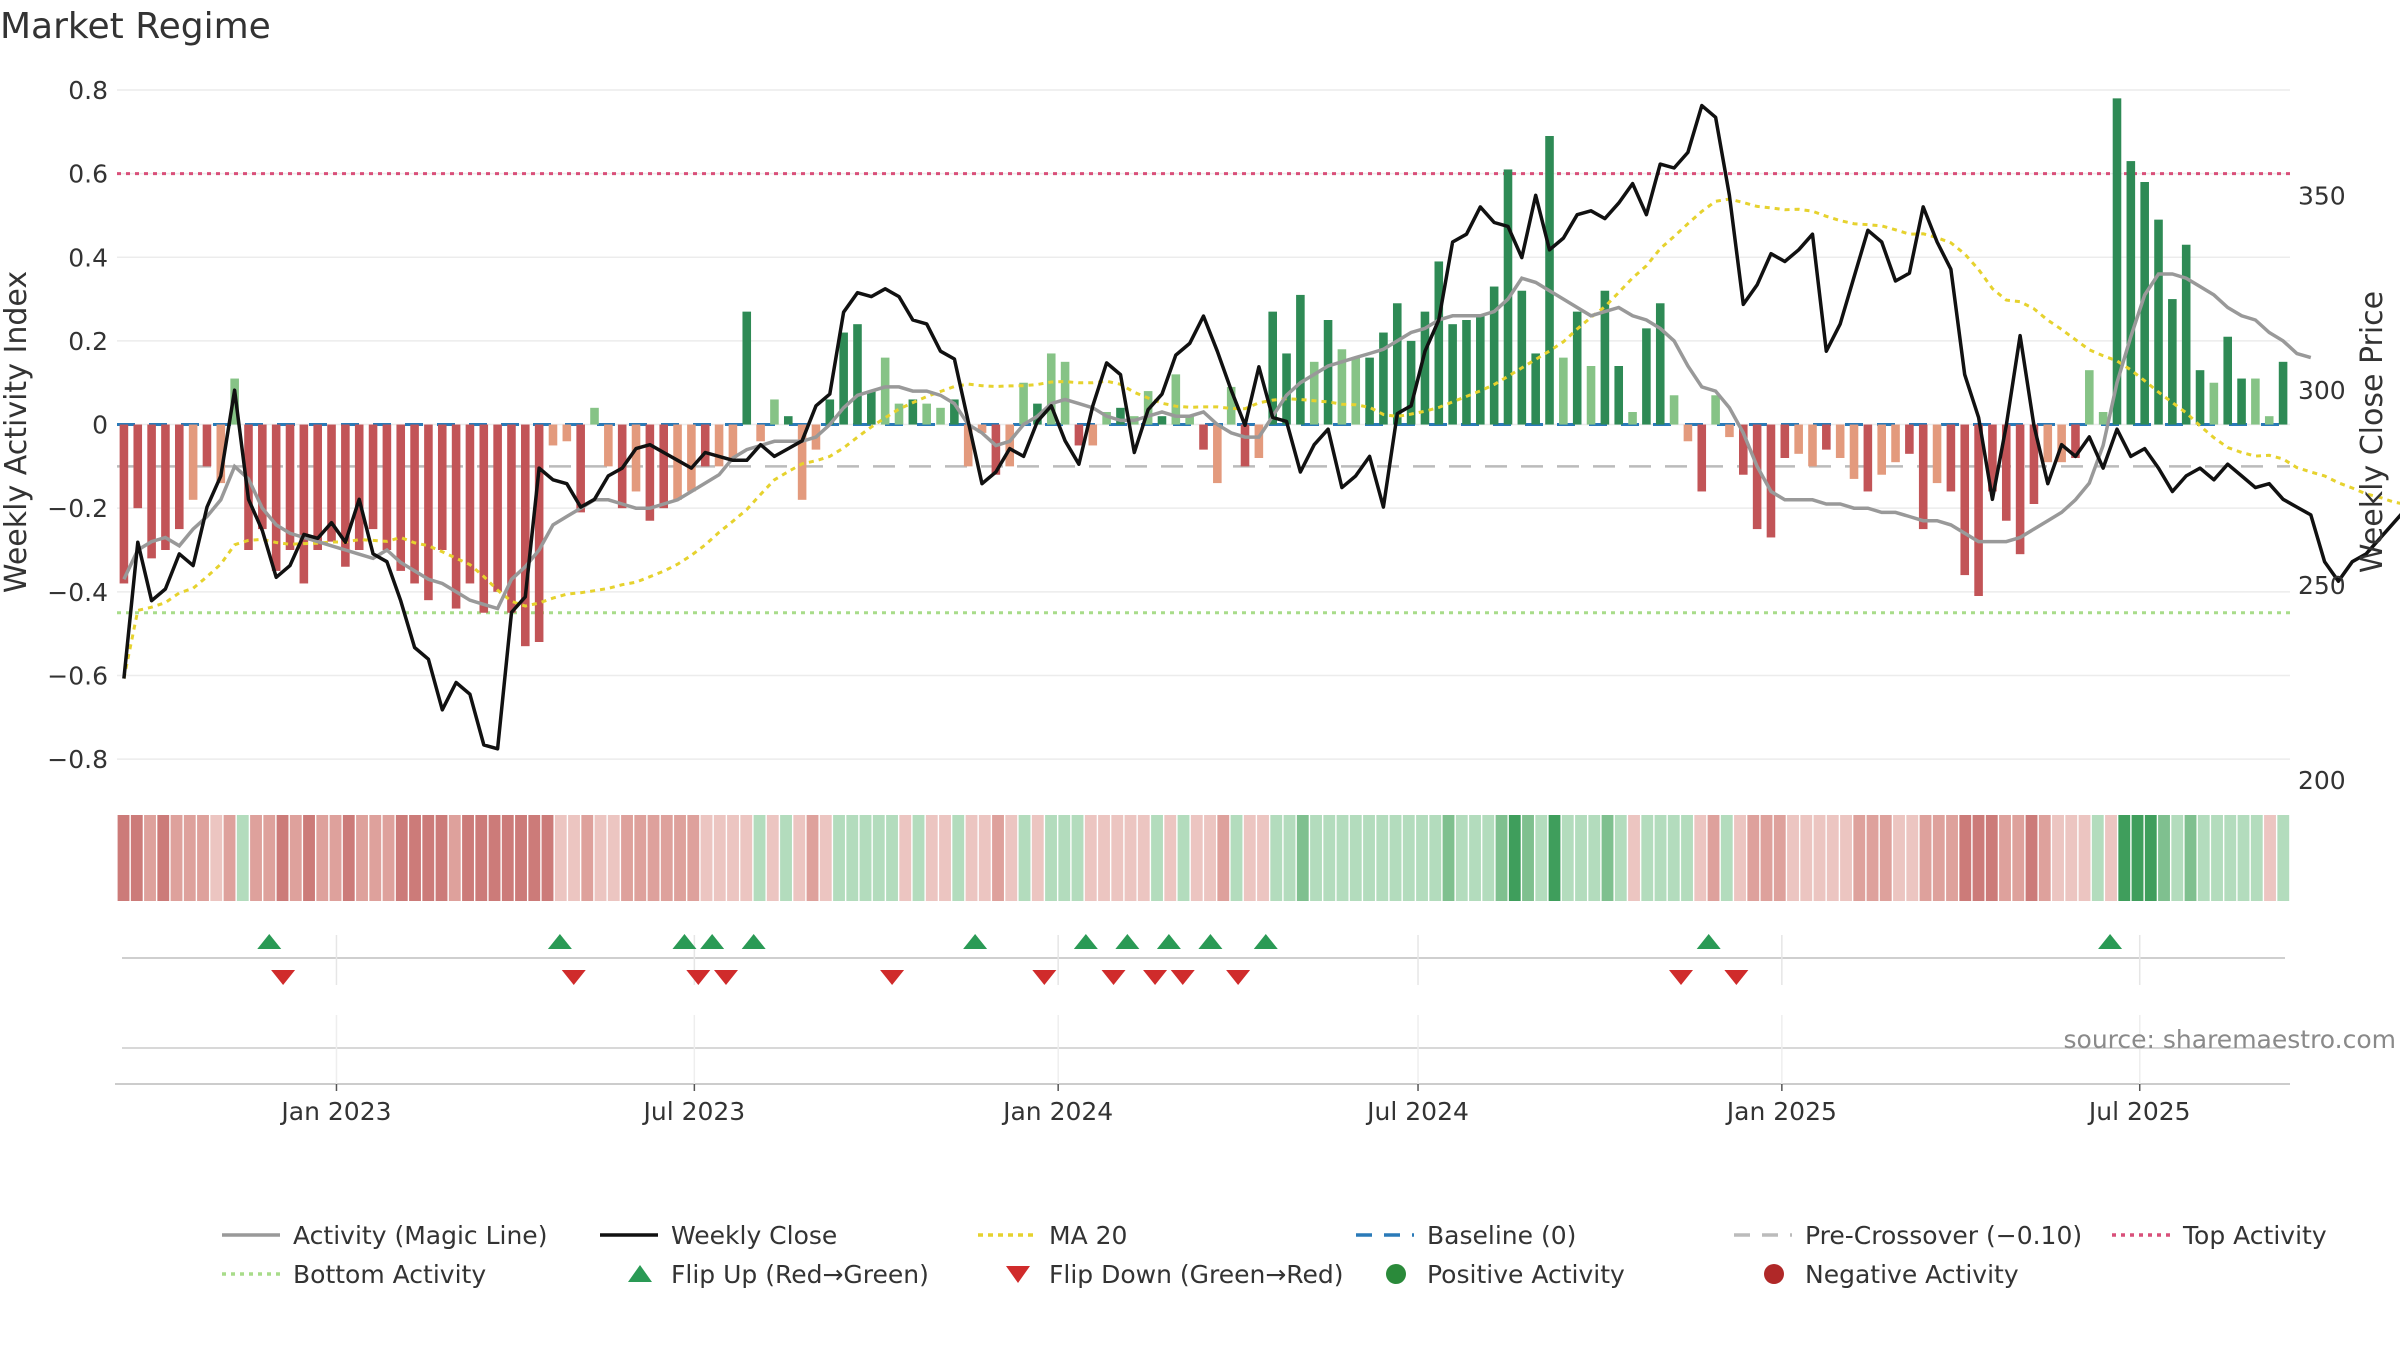 The width and height of the screenshot is (2400, 1350). I want to click on left-tick-label-6: −0.4, so click(77, 592).